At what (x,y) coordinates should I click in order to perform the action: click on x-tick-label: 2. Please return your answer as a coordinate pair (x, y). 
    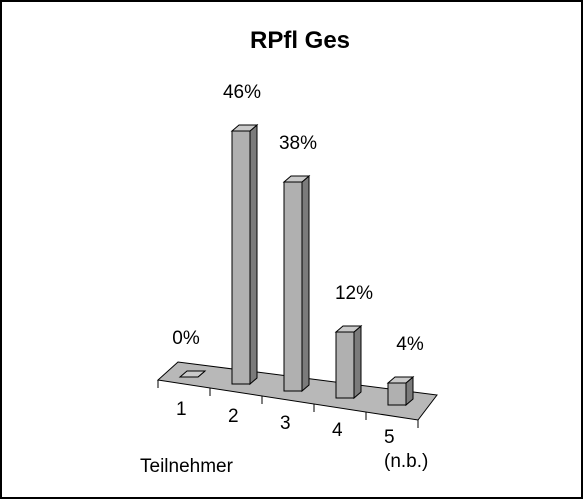
    Looking at the image, I should click on (233, 416).